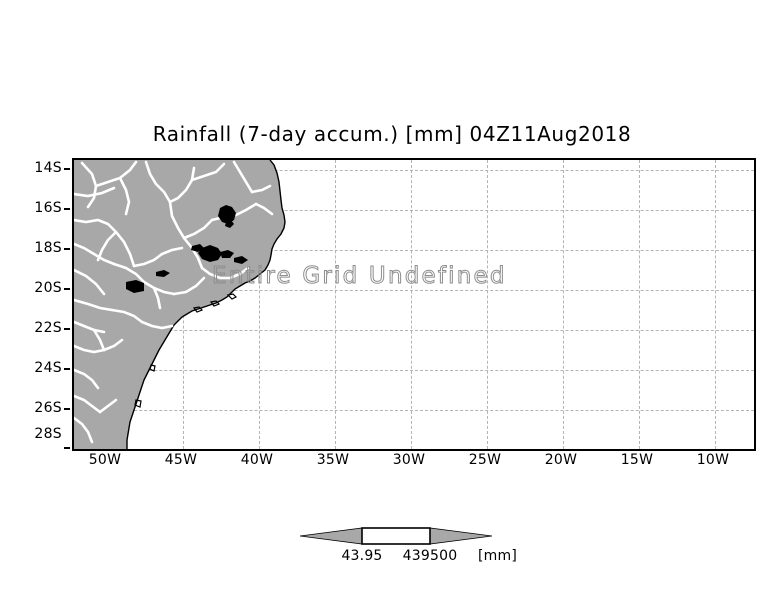  What do you see at coordinates (206, 304) in the screenshot?
I see `coastline` at bounding box center [206, 304].